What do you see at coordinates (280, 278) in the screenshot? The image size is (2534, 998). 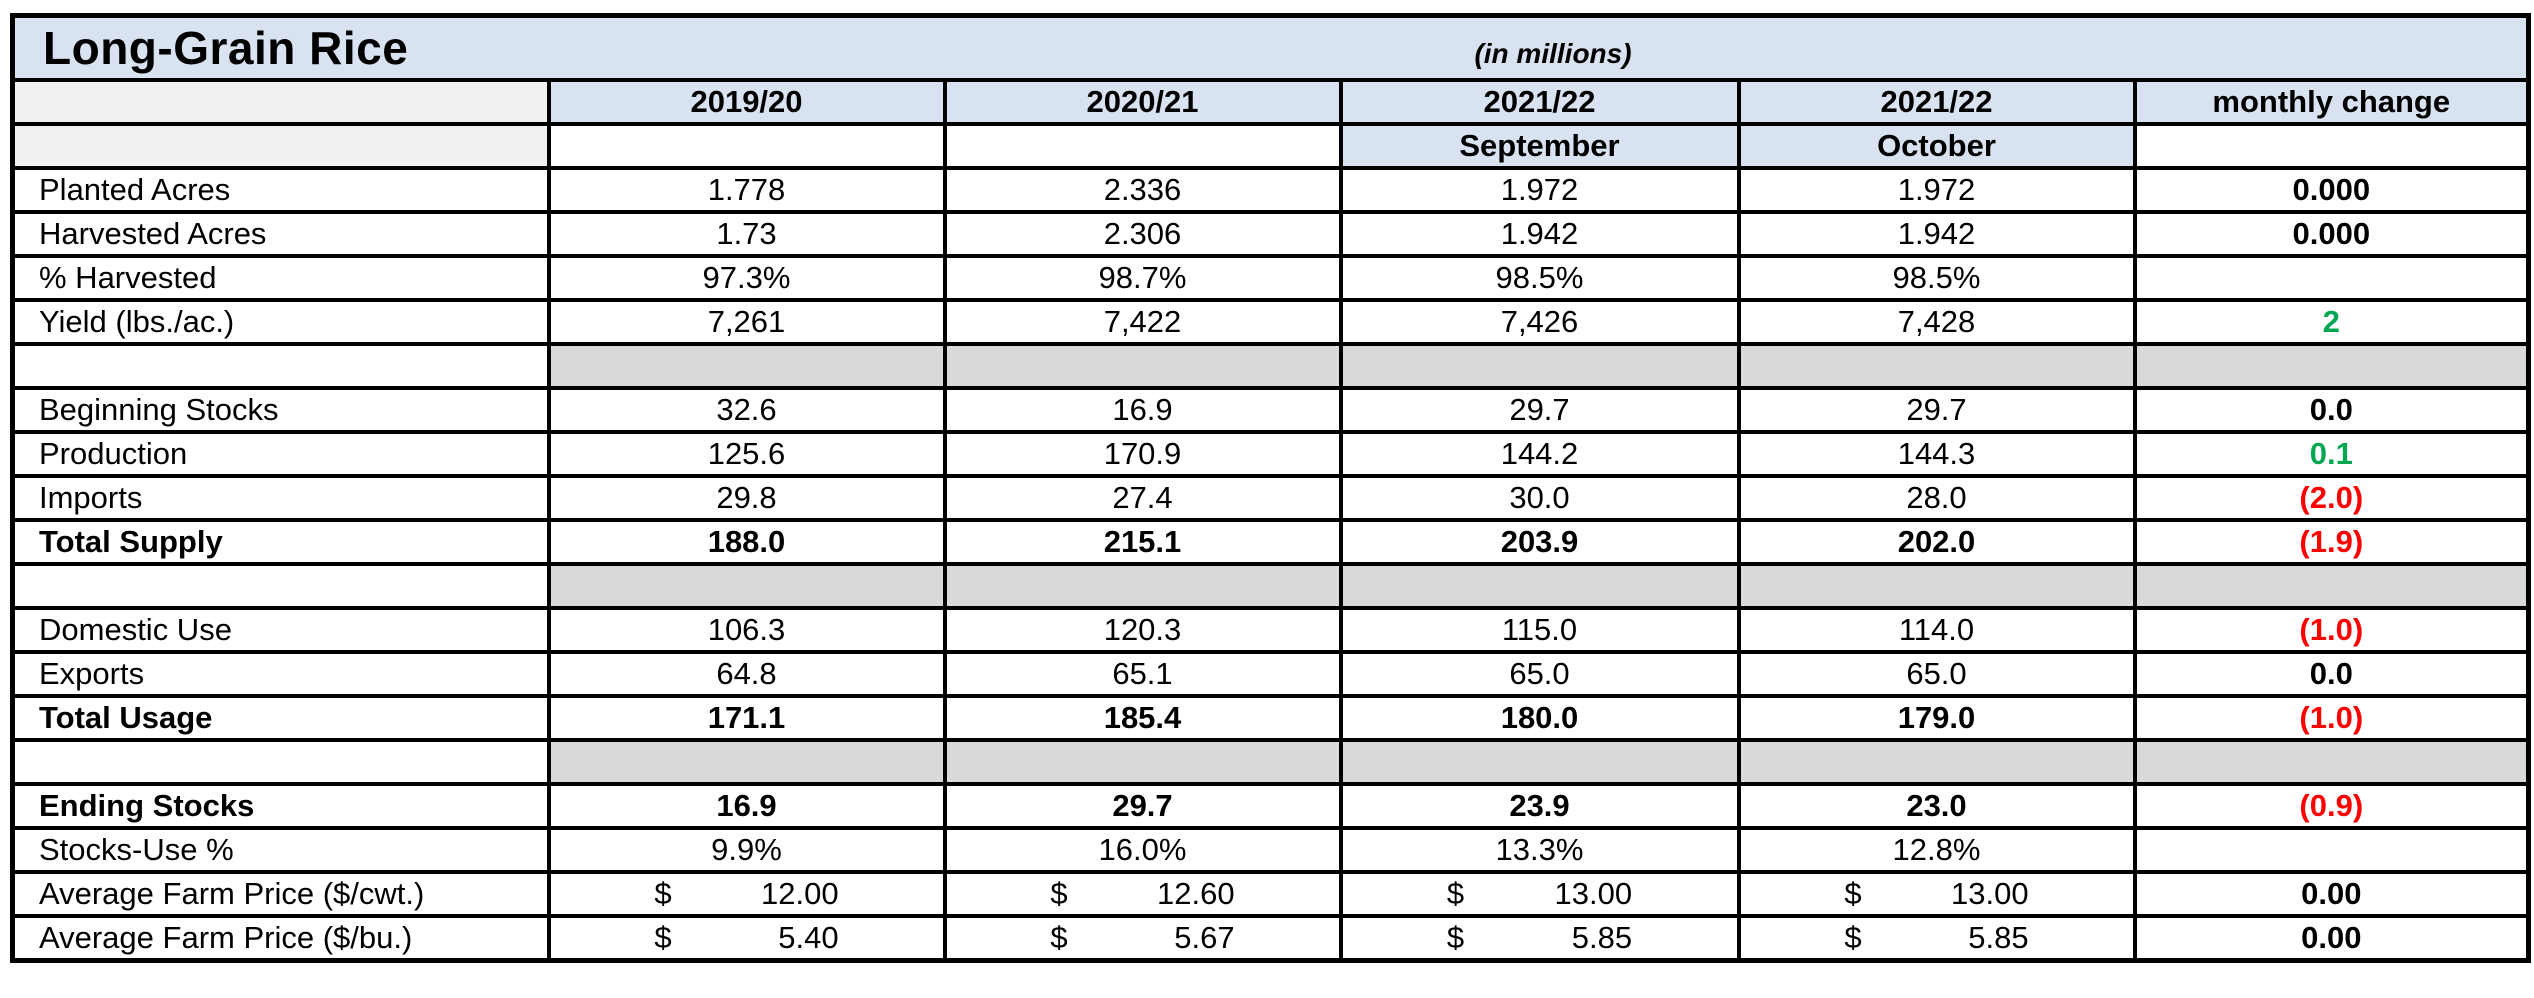 I see `row-label: % Harvested` at bounding box center [280, 278].